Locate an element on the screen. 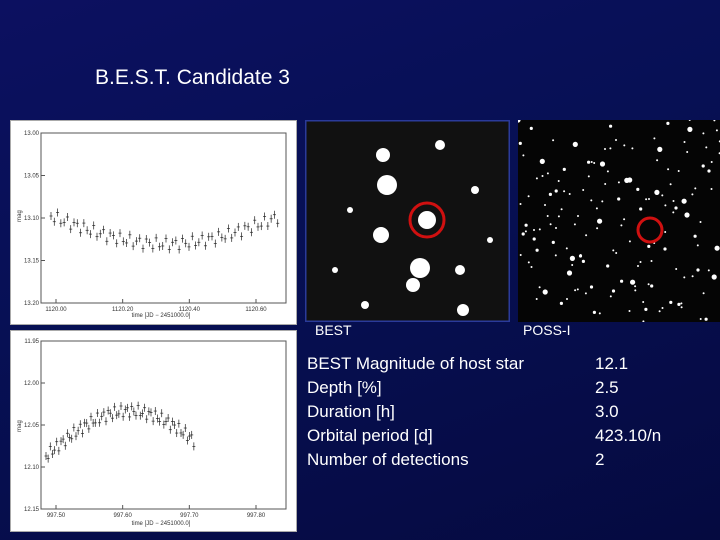  image-caption: BEST is located at coordinates (333, 330).